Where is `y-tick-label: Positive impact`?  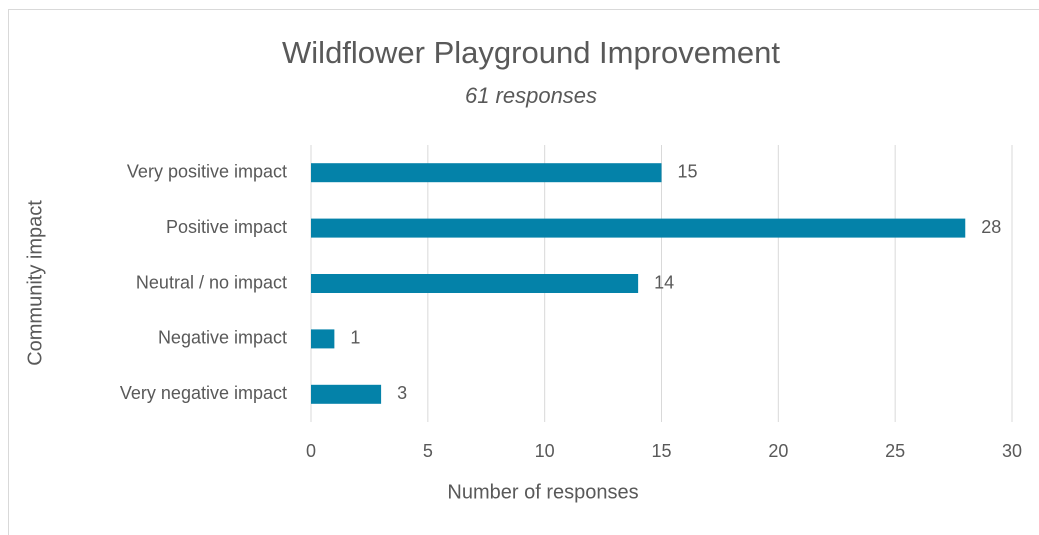 y-tick-label: Positive impact is located at coordinates (226, 227).